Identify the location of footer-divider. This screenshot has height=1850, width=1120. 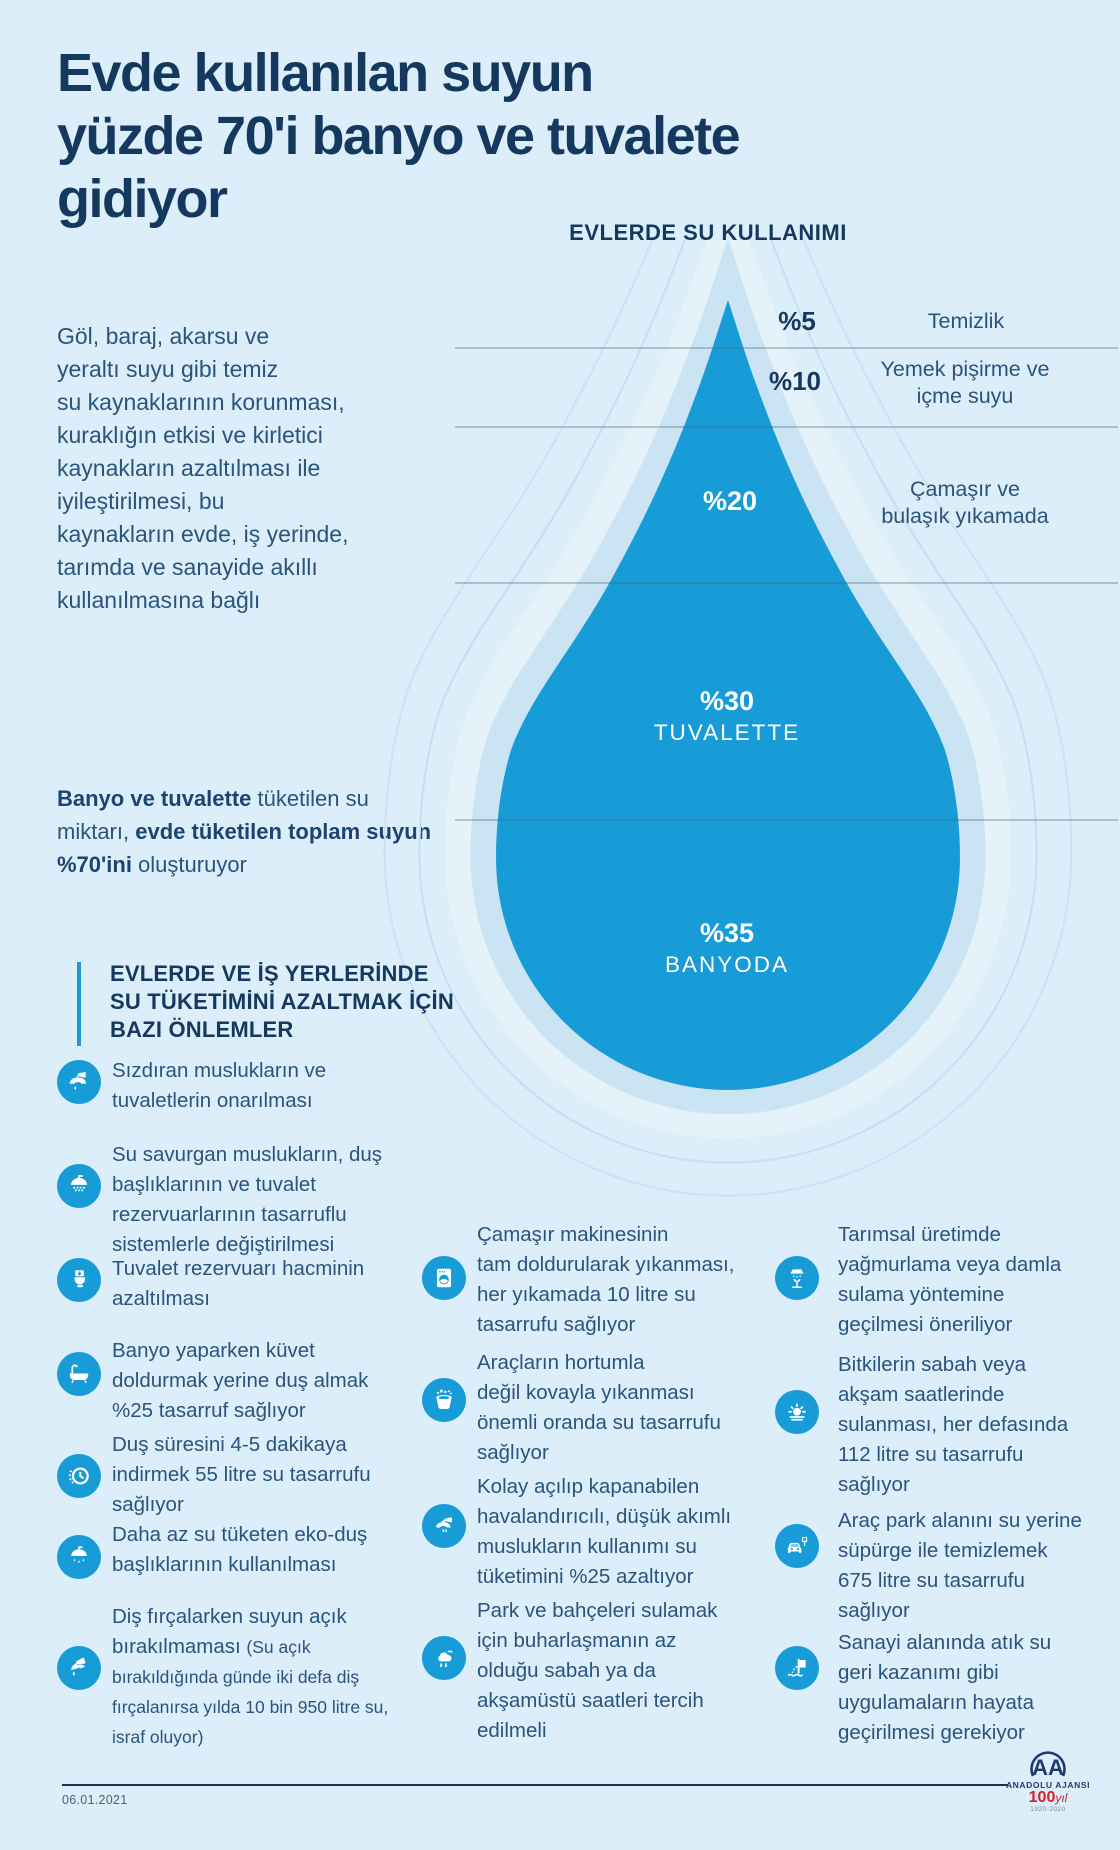
(535, 1785).